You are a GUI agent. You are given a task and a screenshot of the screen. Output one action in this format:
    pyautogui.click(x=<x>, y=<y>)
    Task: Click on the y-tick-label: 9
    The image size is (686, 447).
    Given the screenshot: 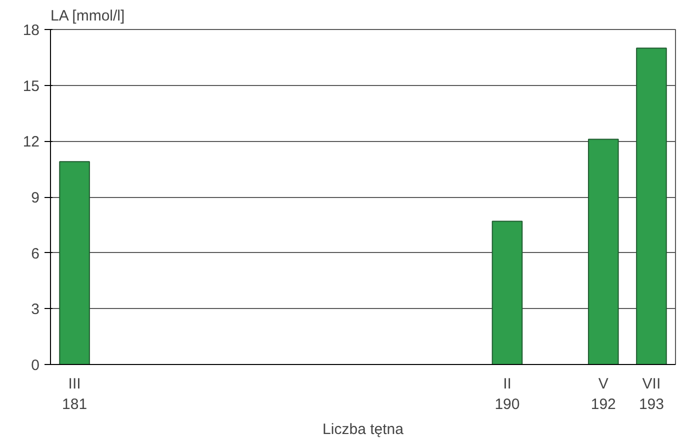 What is the action you would take?
    pyautogui.click(x=35, y=198)
    